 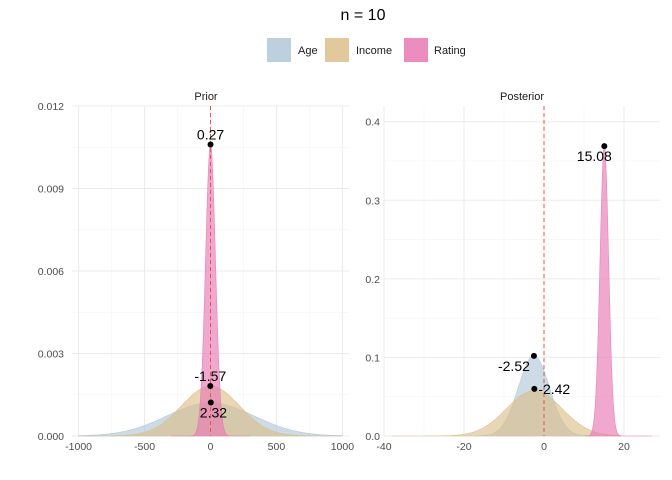 What do you see at coordinates (374, 51) in the screenshot?
I see `legend-label-income: Income` at bounding box center [374, 51].